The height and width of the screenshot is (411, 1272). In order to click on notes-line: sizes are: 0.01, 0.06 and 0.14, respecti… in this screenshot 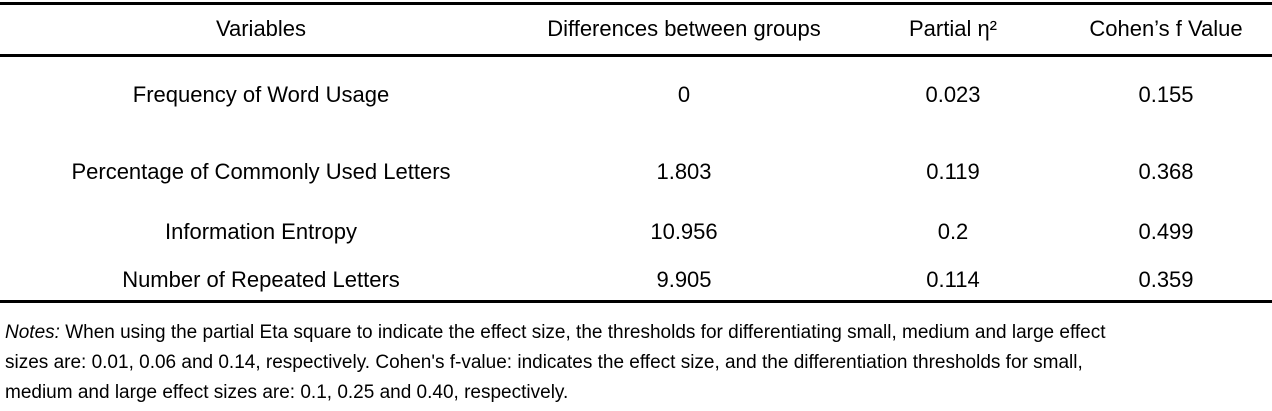, I will do `click(544, 362)`.